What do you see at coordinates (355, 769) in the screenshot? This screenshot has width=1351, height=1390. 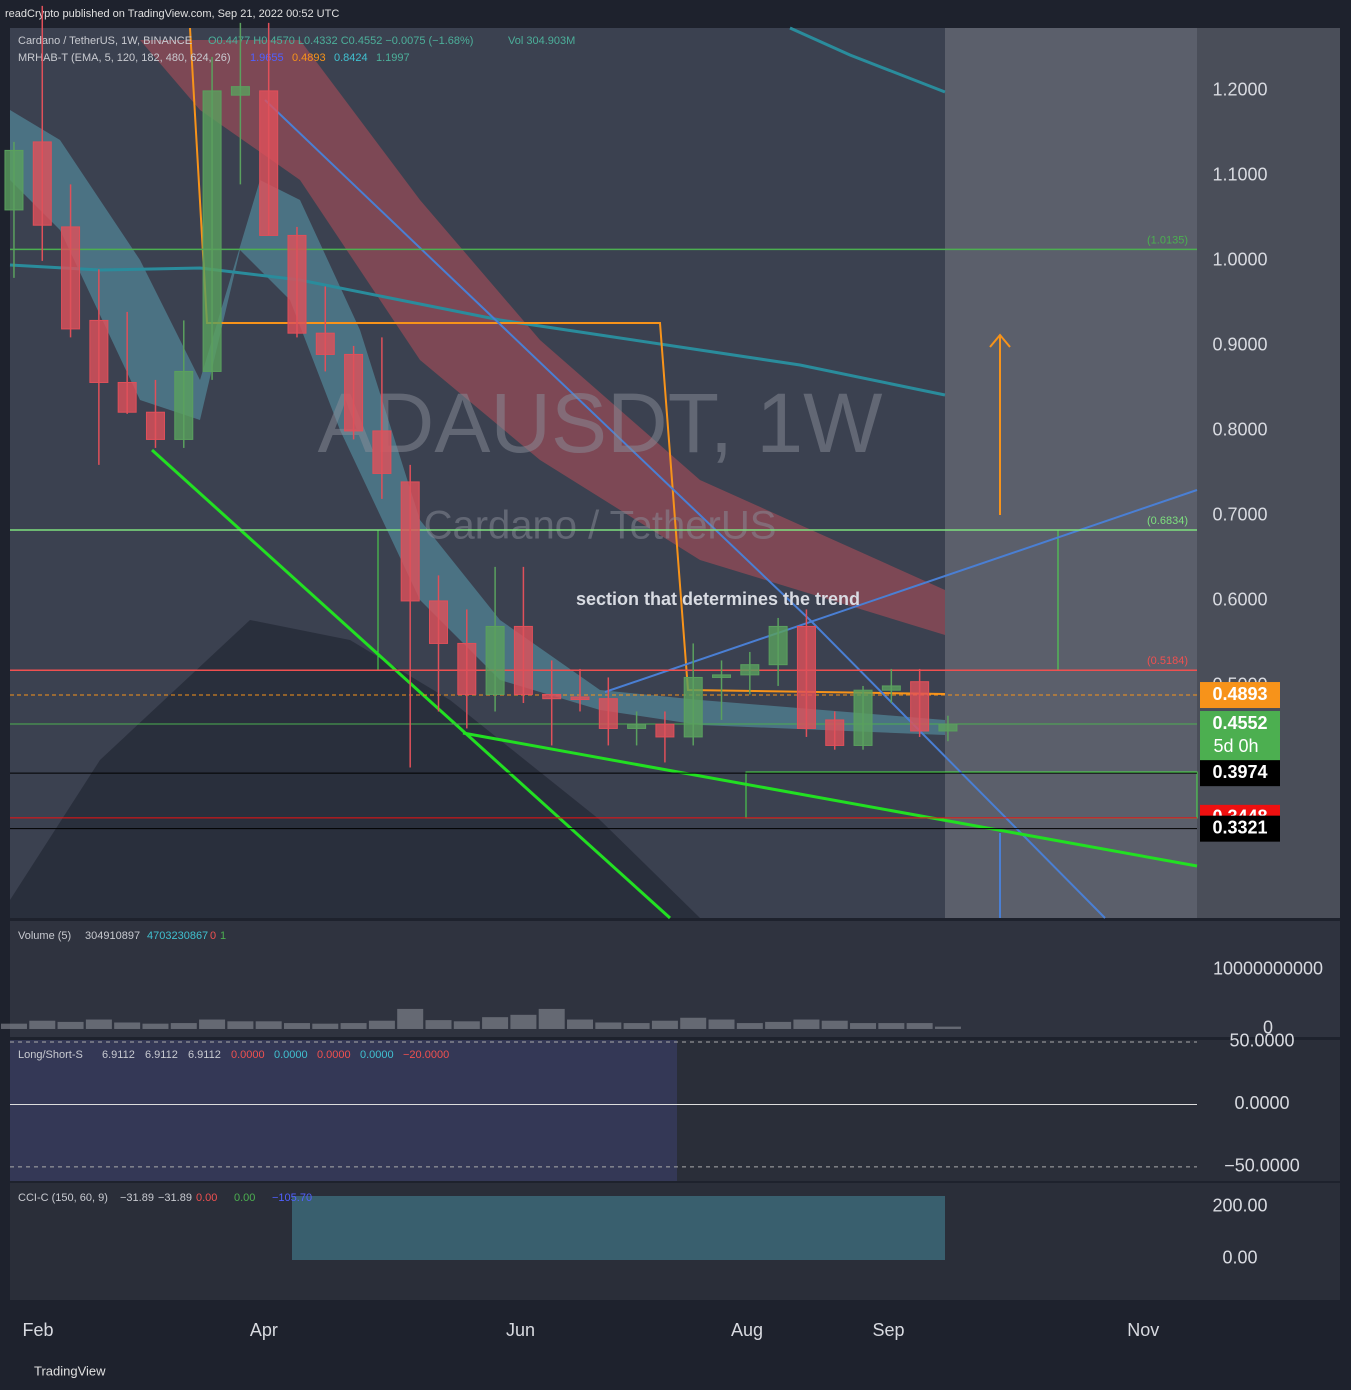 I see `shadow-area` at bounding box center [355, 769].